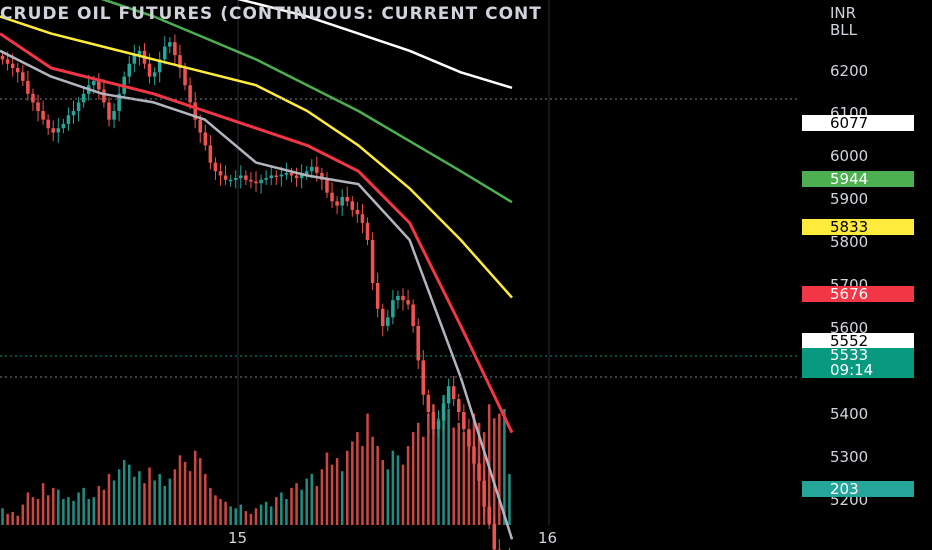 The width and height of the screenshot is (932, 550). I want to click on price-tick-label: 6200, so click(849, 71).